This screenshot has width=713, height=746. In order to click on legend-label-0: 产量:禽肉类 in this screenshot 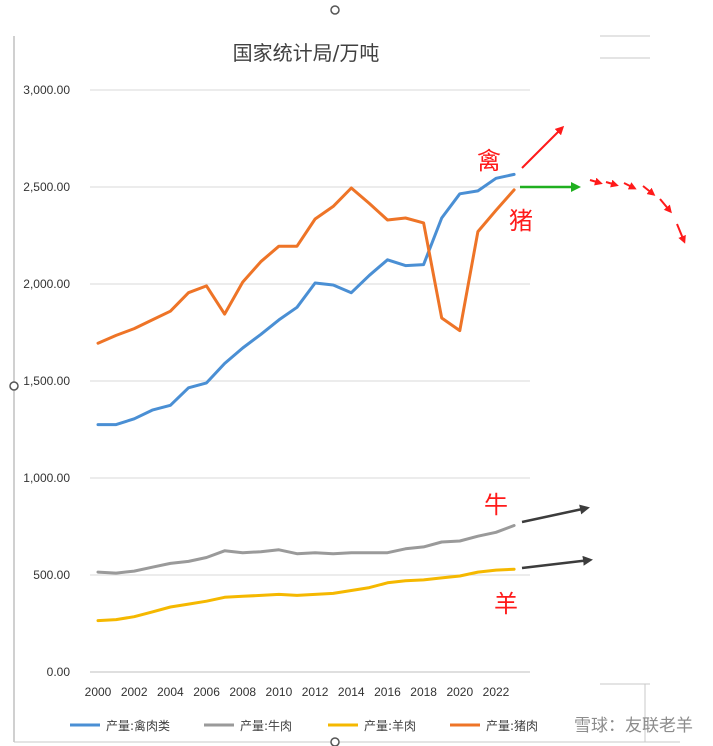, I will do `click(138, 725)`.